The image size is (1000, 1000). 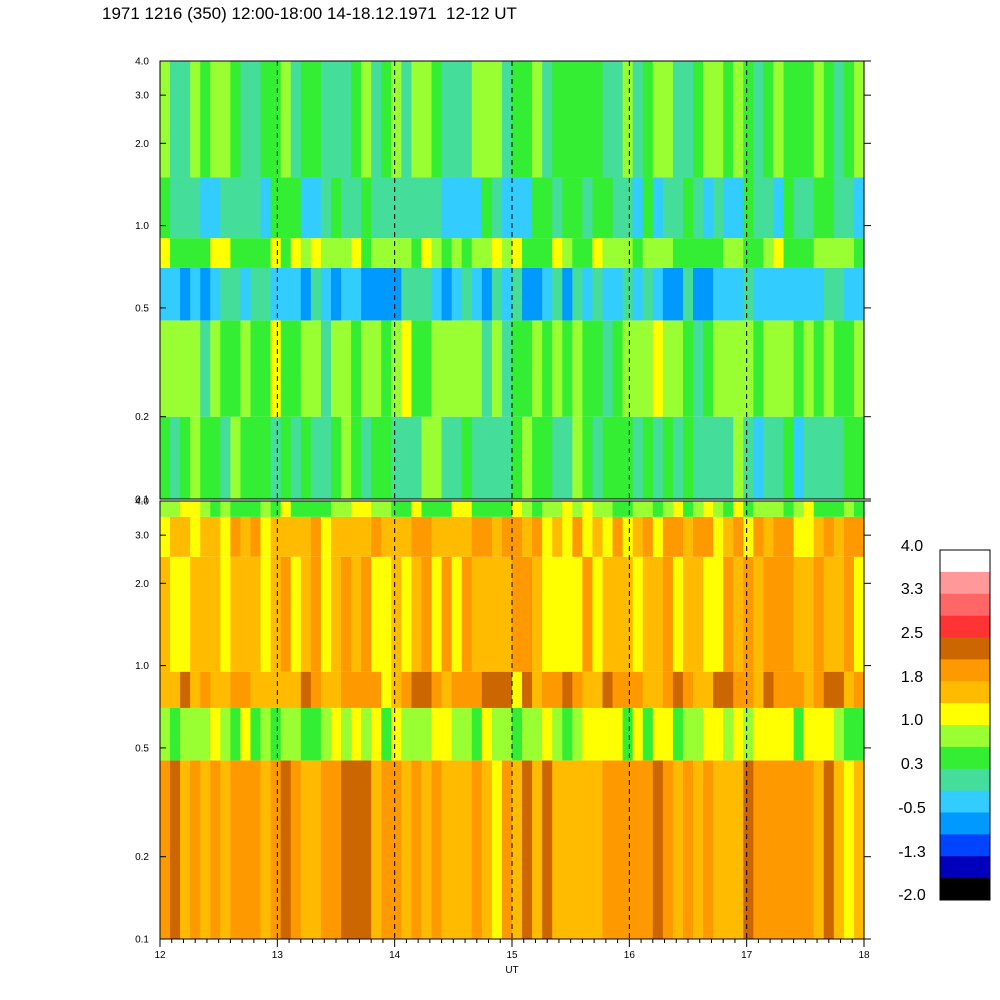 What do you see at coordinates (965, 692) in the screenshot?
I see `colorbar-swatch` at bounding box center [965, 692].